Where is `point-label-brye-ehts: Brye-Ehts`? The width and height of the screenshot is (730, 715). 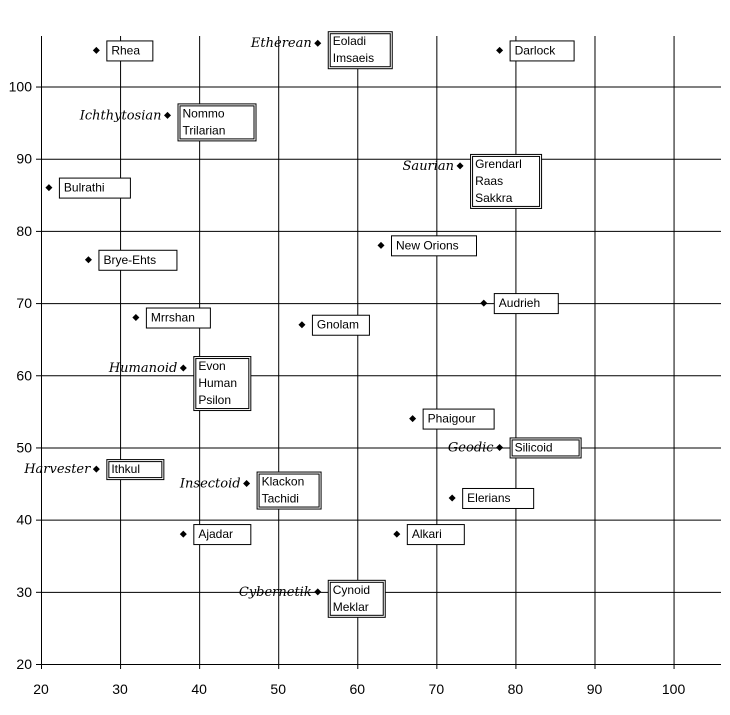
point-label-brye-ehts: Brye-Ehts is located at coordinates (129, 260).